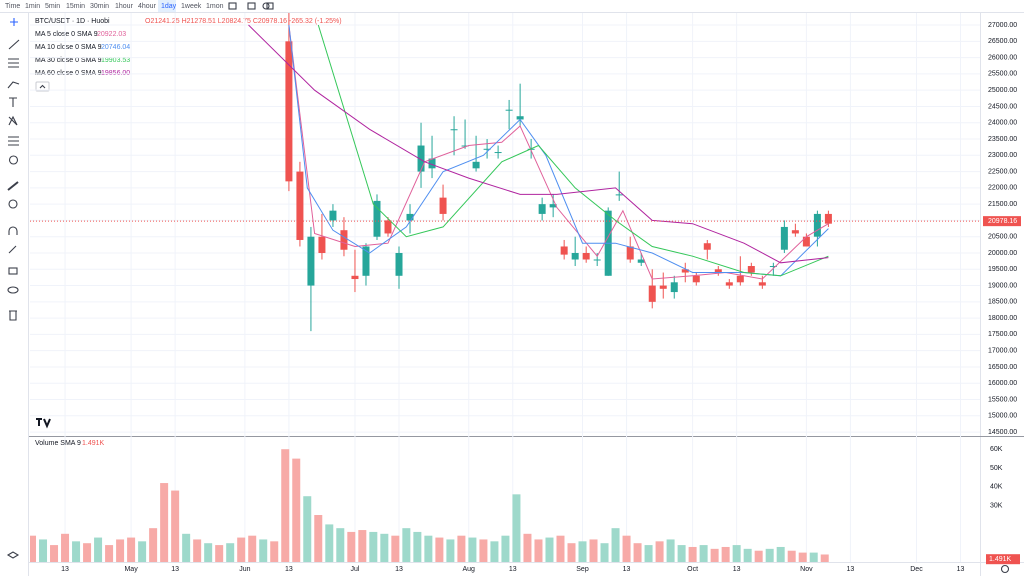 The width and height of the screenshot is (1024, 576). Describe the element at coordinates (270, 6) in the screenshot. I see `fullscreen-icon` at that location.